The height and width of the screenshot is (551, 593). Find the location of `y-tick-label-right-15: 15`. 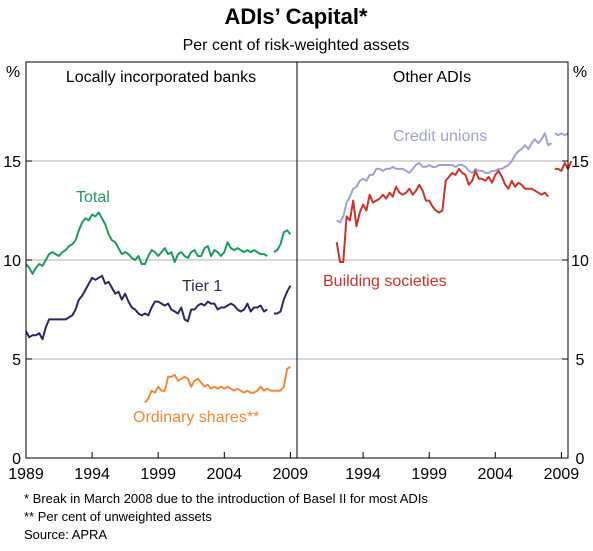

y-tick-label-right-15: 15 is located at coordinates (580, 162).